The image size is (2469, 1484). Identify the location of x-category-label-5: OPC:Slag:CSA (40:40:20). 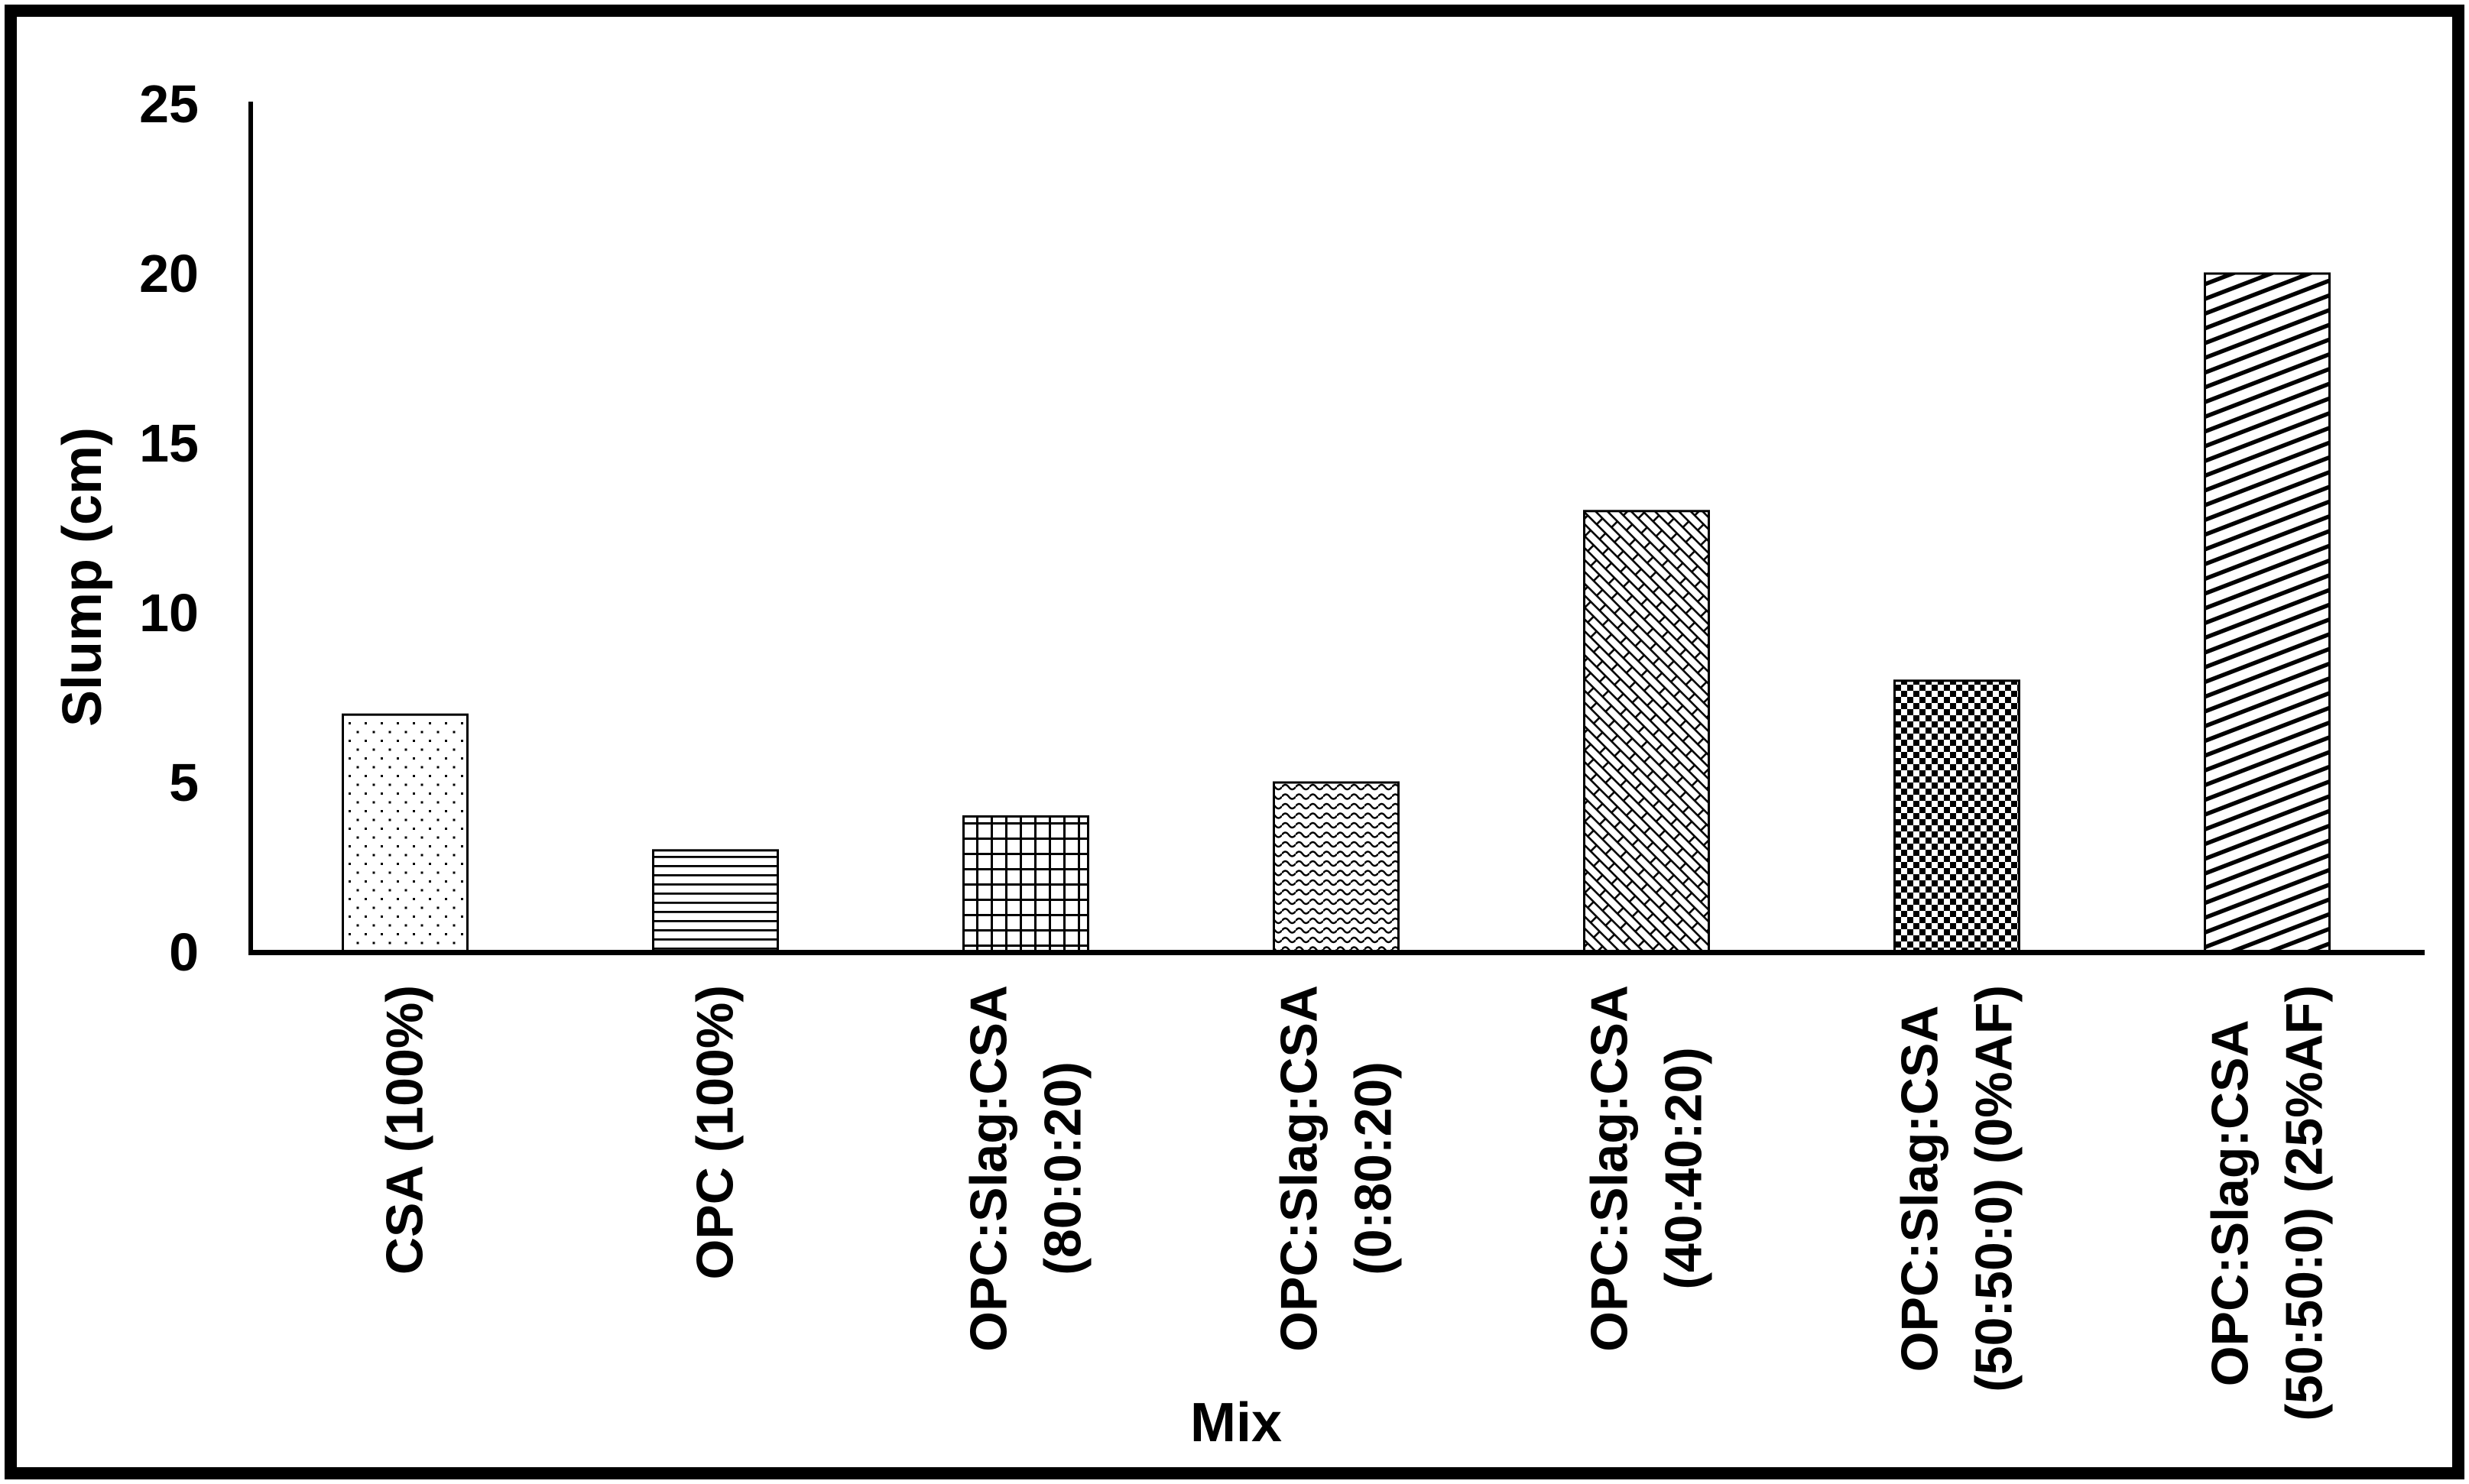
(1646, 1169).